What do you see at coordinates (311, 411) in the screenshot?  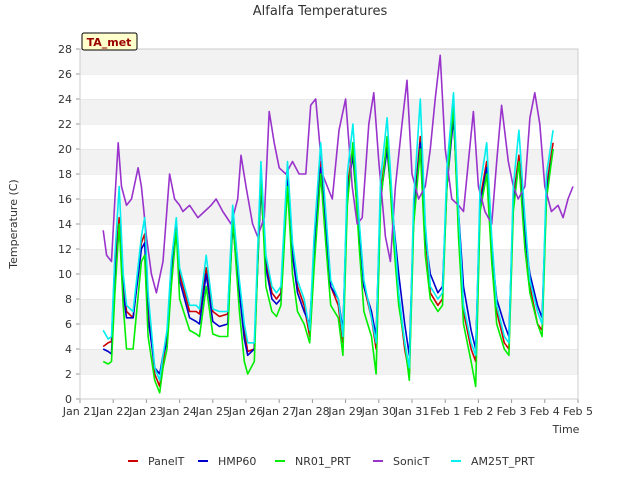 I see `x-tick-label: Jan 28` at bounding box center [311, 411].